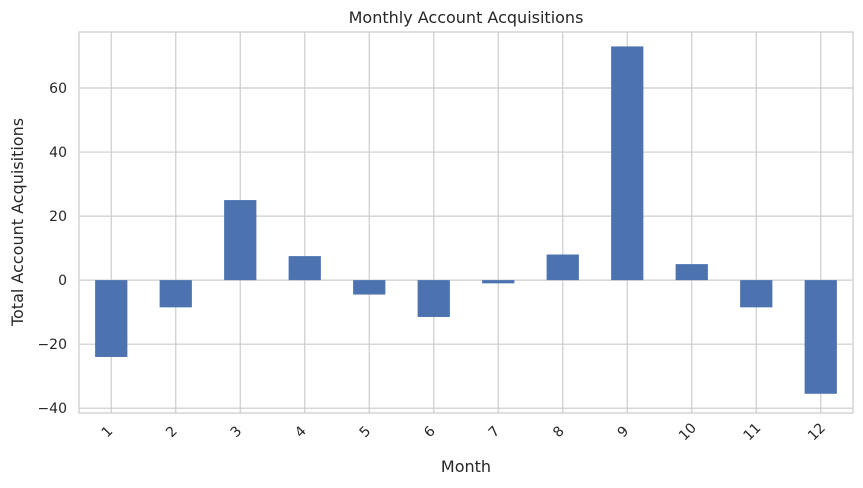  What do you see at coordinates (301, 432) in the screenshot?
I see `x-tick-label: 4` at bounding box center [301, 432].